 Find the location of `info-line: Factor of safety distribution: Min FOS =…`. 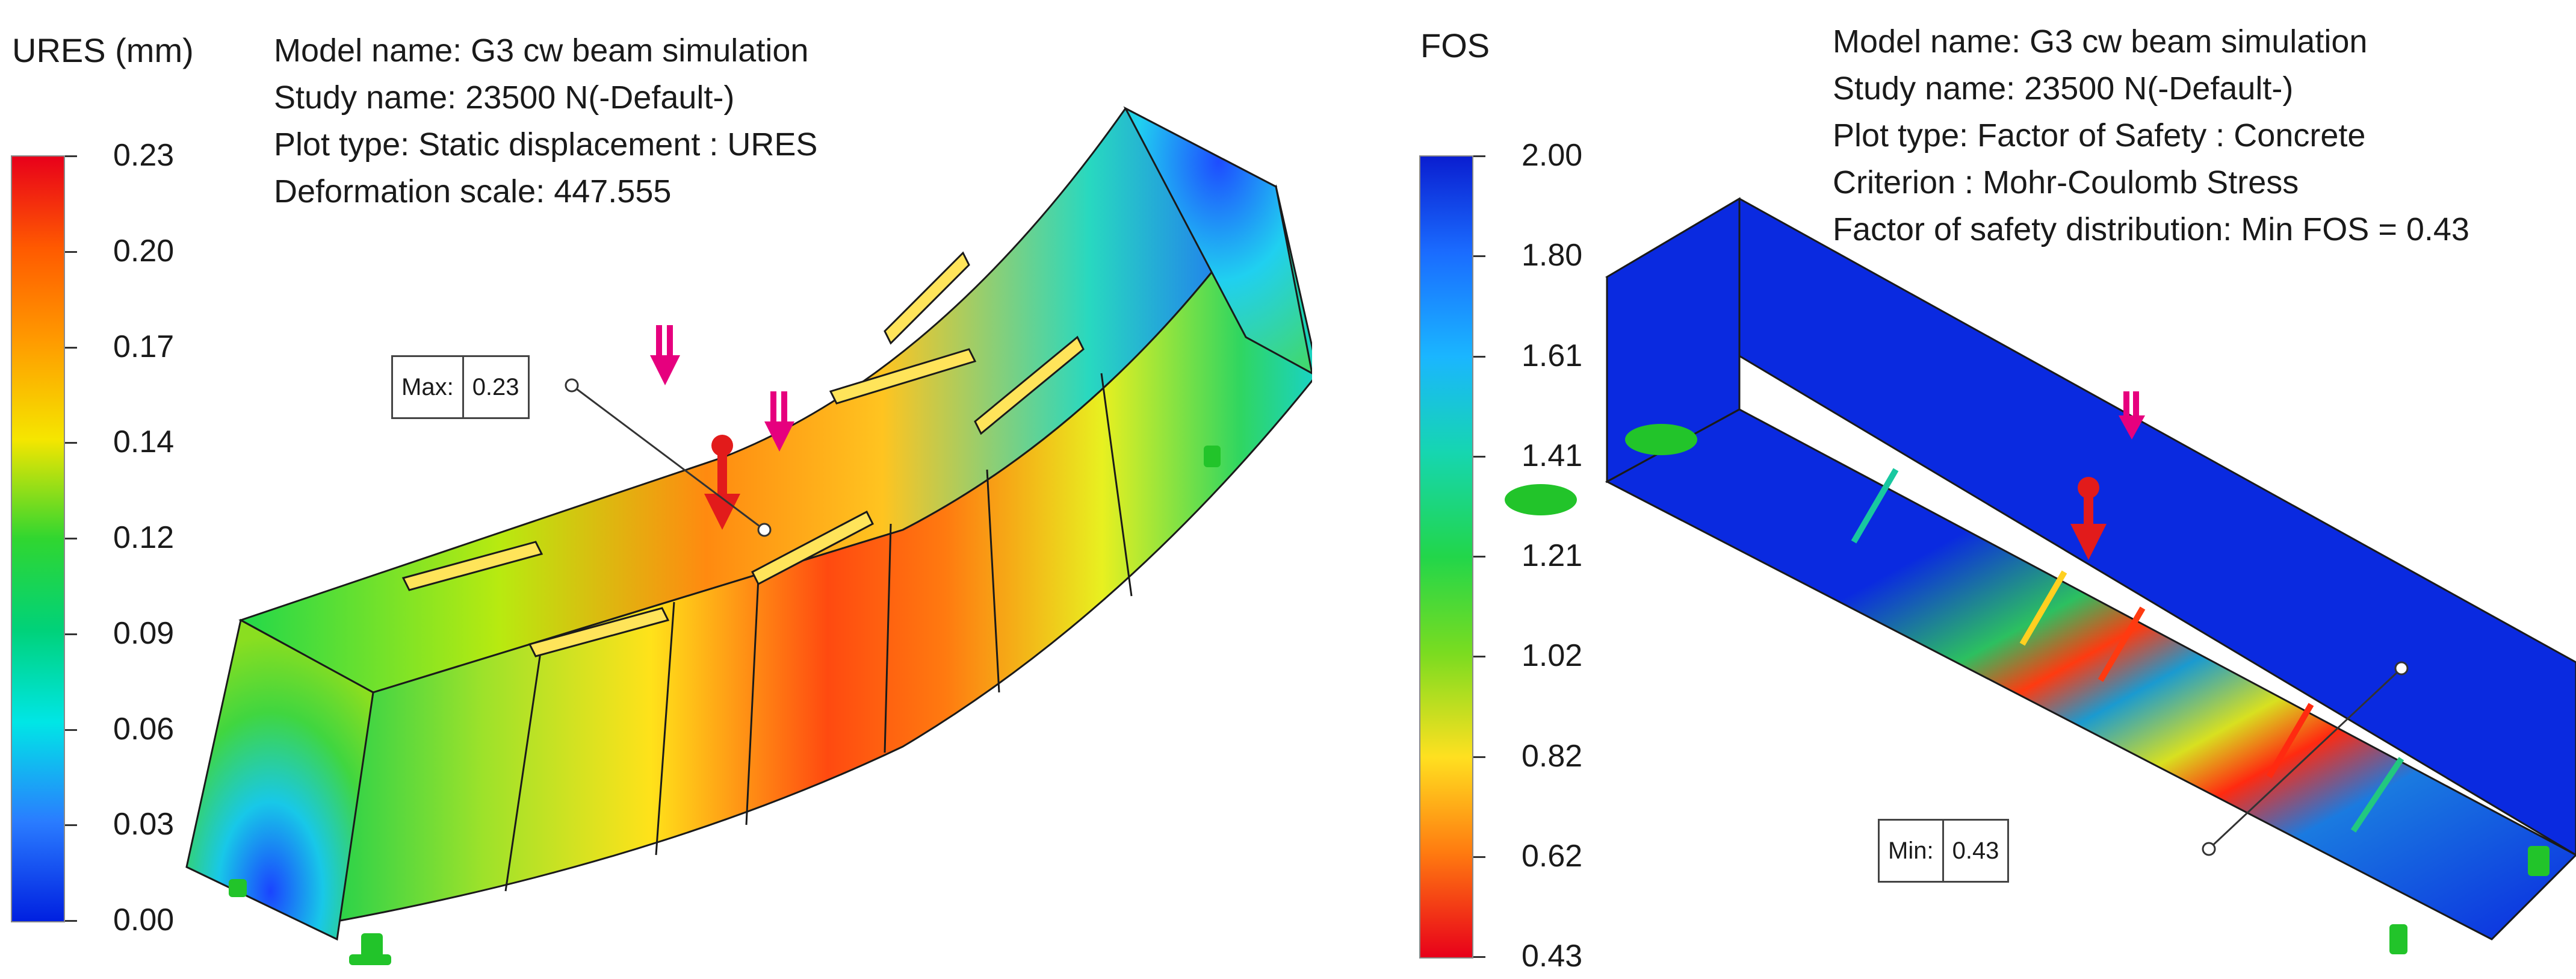

info-line: Factor of safety distribution: Min FOS =… is located at coordinates (2151, 229).